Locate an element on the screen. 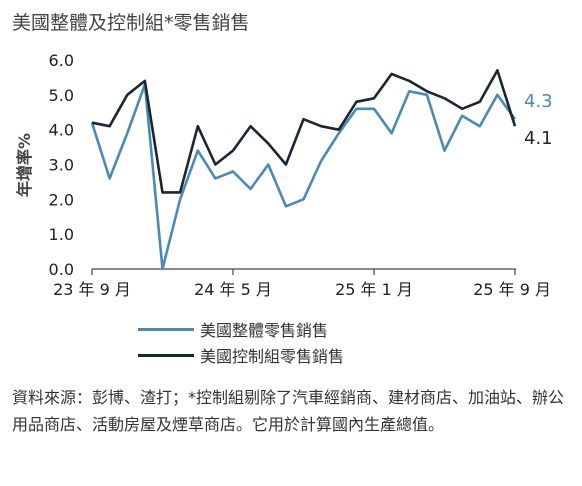  x-tick-label: 23 年 9 月 is located at coordinates (92, 289).